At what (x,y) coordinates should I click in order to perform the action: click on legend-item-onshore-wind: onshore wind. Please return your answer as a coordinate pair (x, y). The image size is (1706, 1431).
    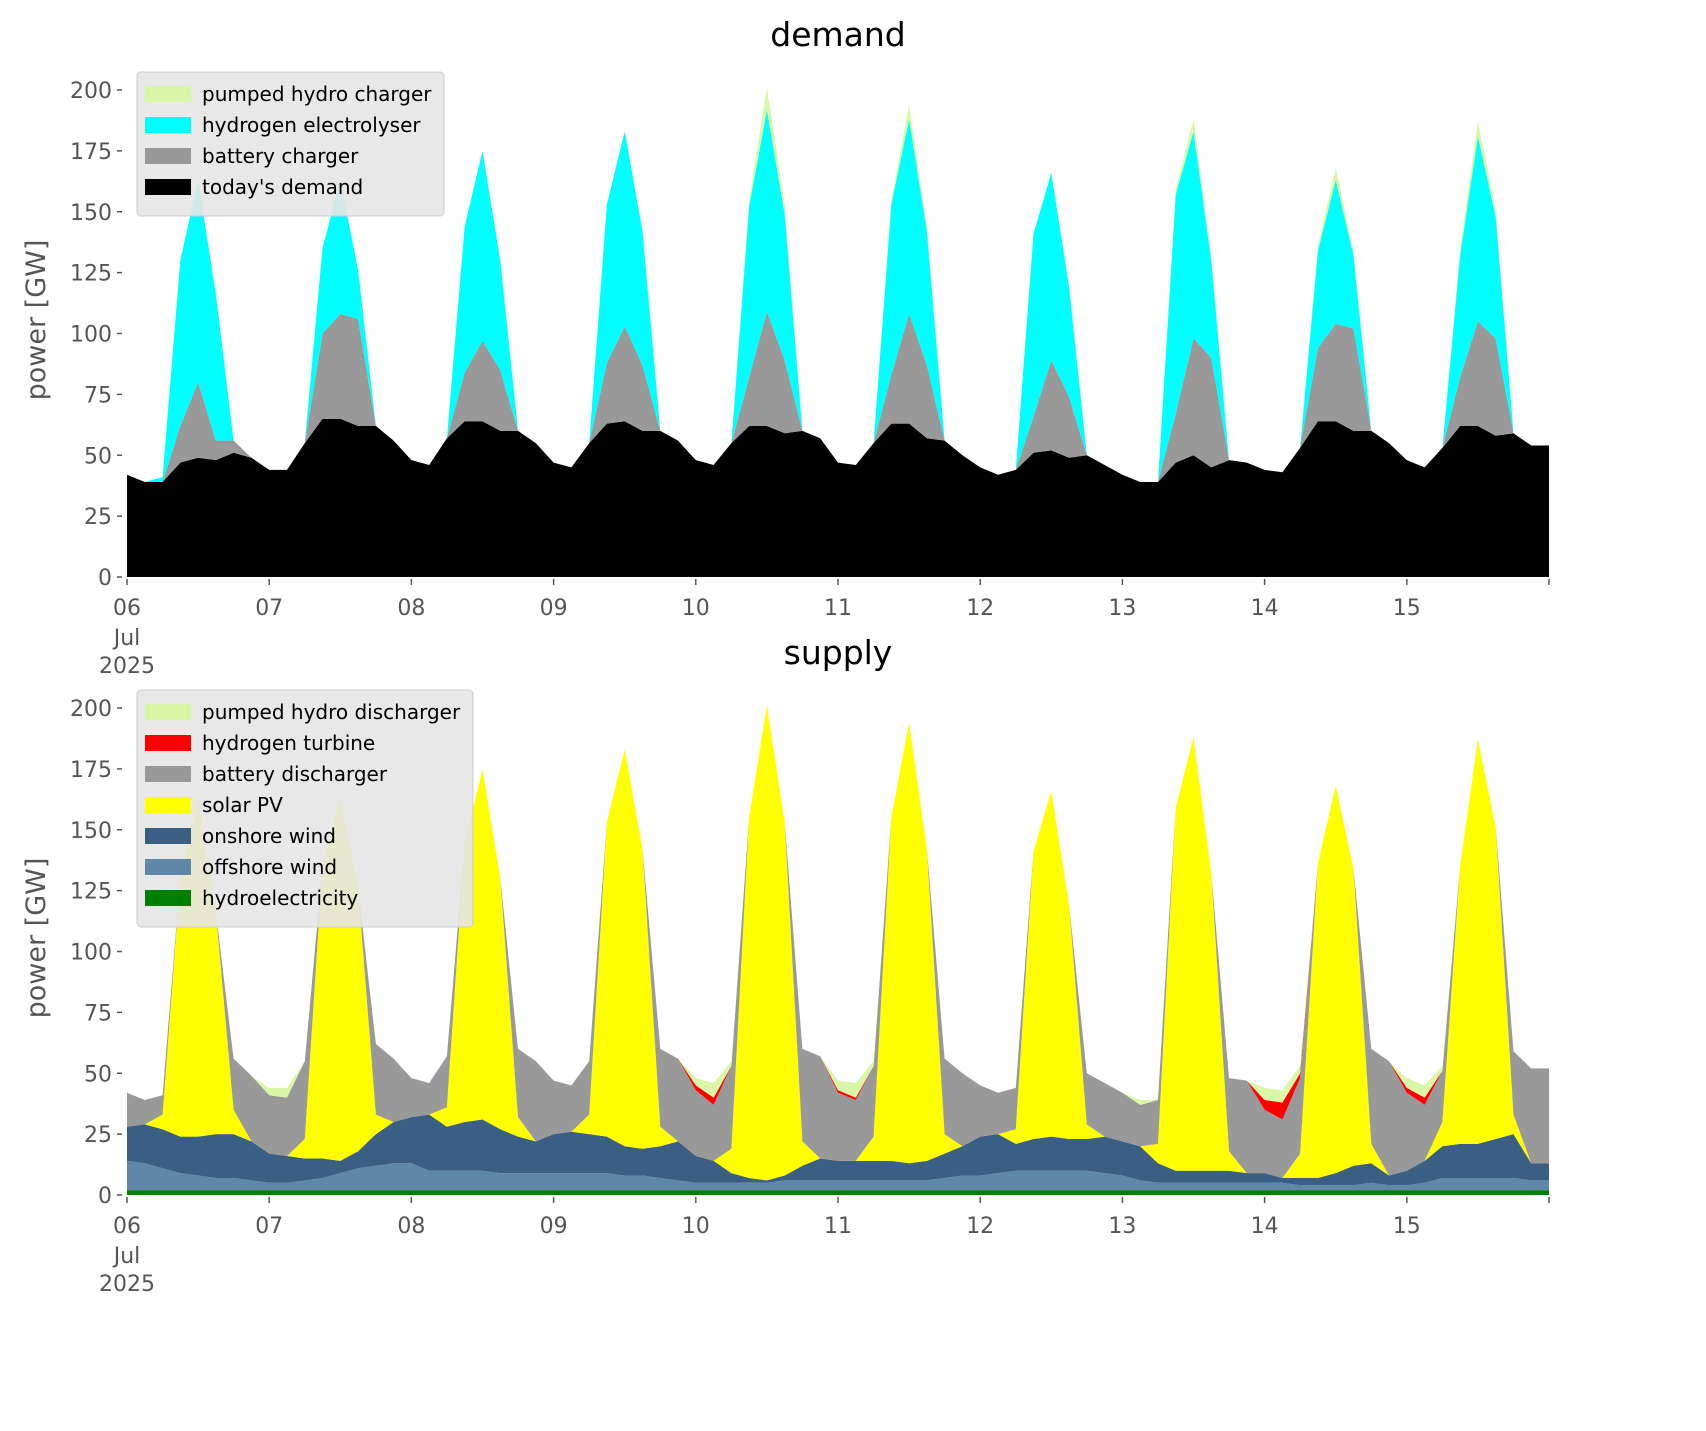
    Looking at the image, I should click on (240, 836).